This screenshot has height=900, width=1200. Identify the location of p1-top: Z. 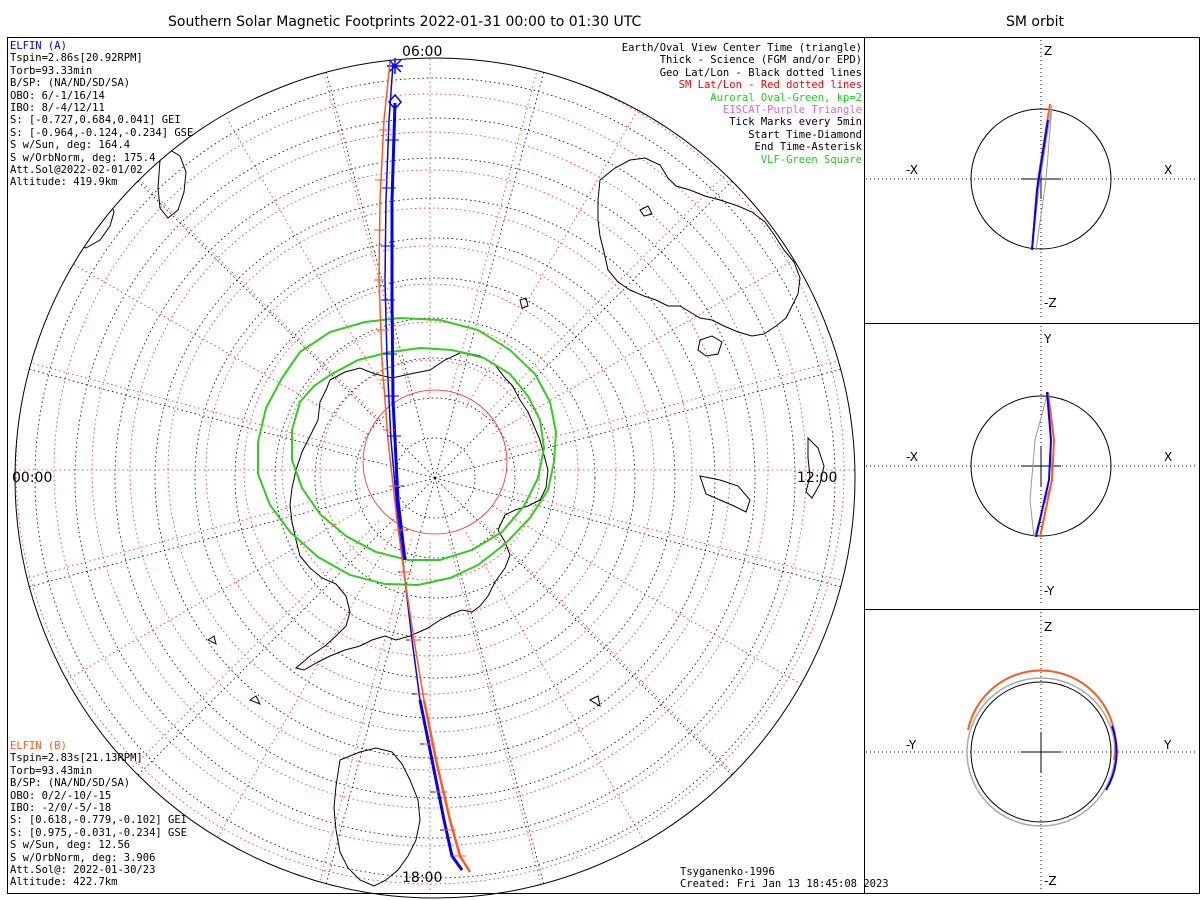
(1048, 51).